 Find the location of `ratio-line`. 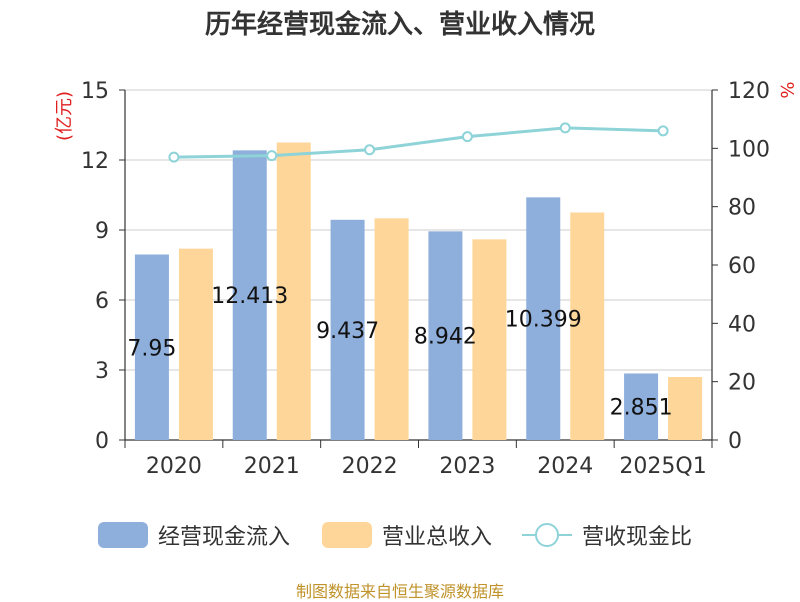

ratio-line is located at coordinates (418, 142).